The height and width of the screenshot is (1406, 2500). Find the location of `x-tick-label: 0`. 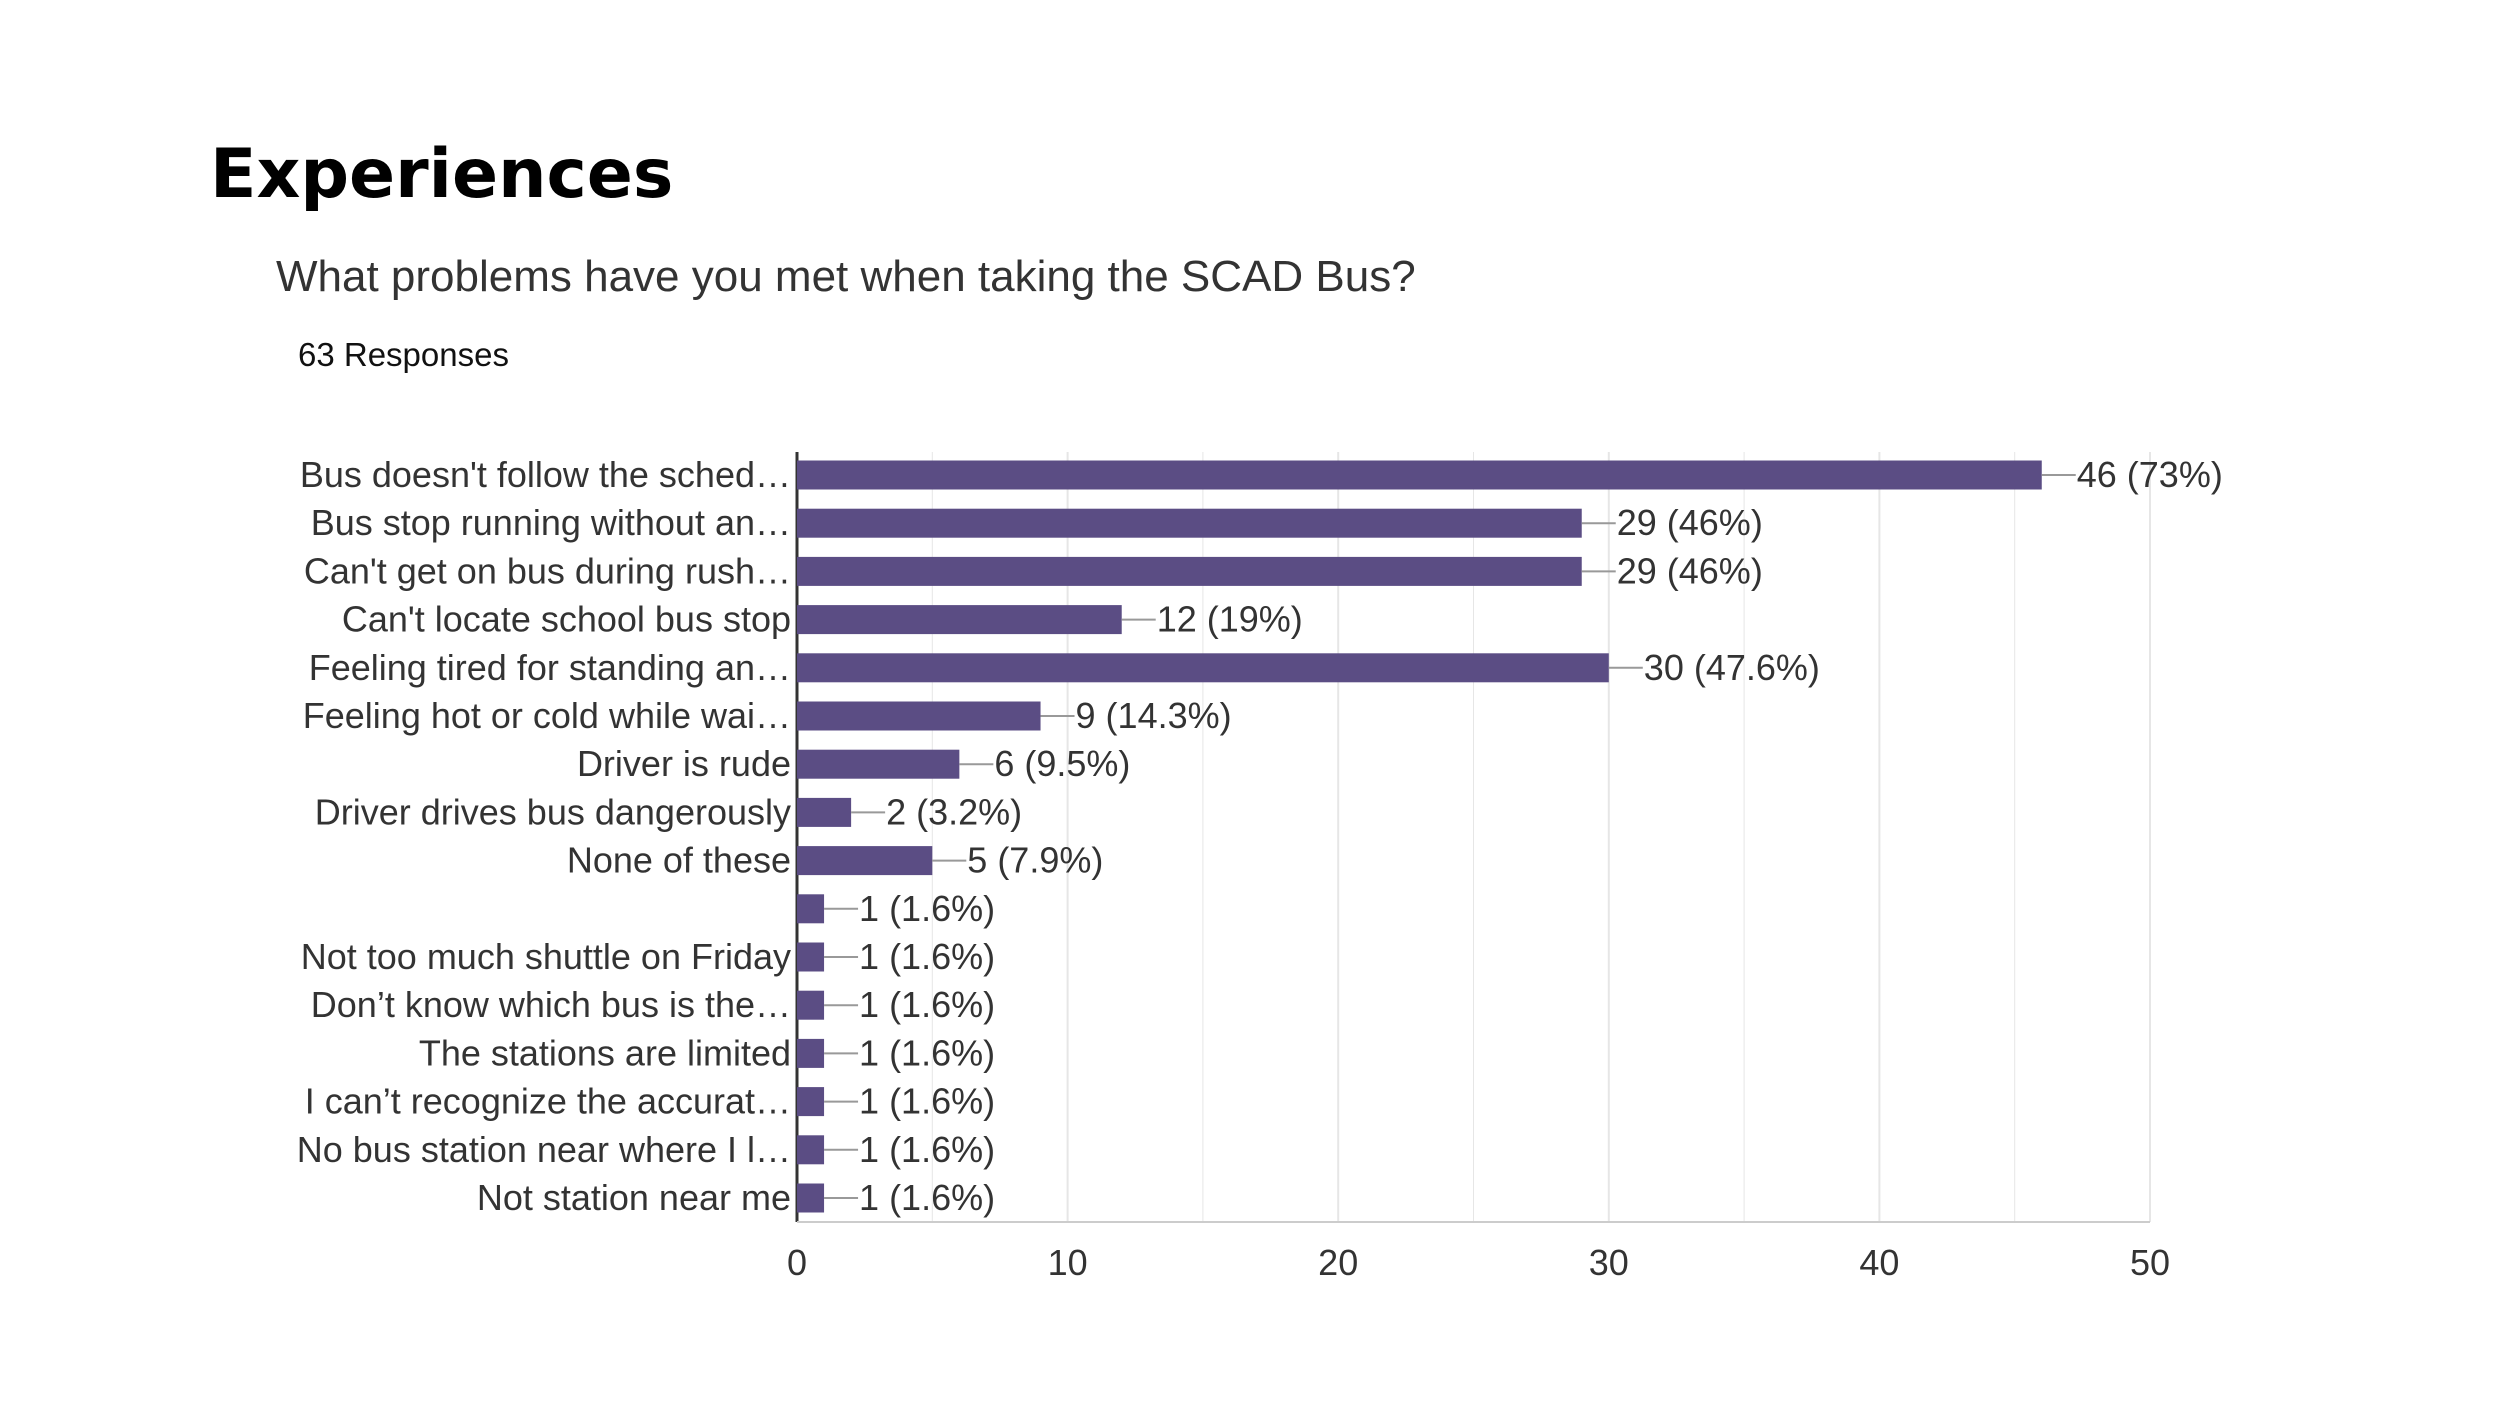

x-tick-label: 0 is located at coordinates (797, 1262).